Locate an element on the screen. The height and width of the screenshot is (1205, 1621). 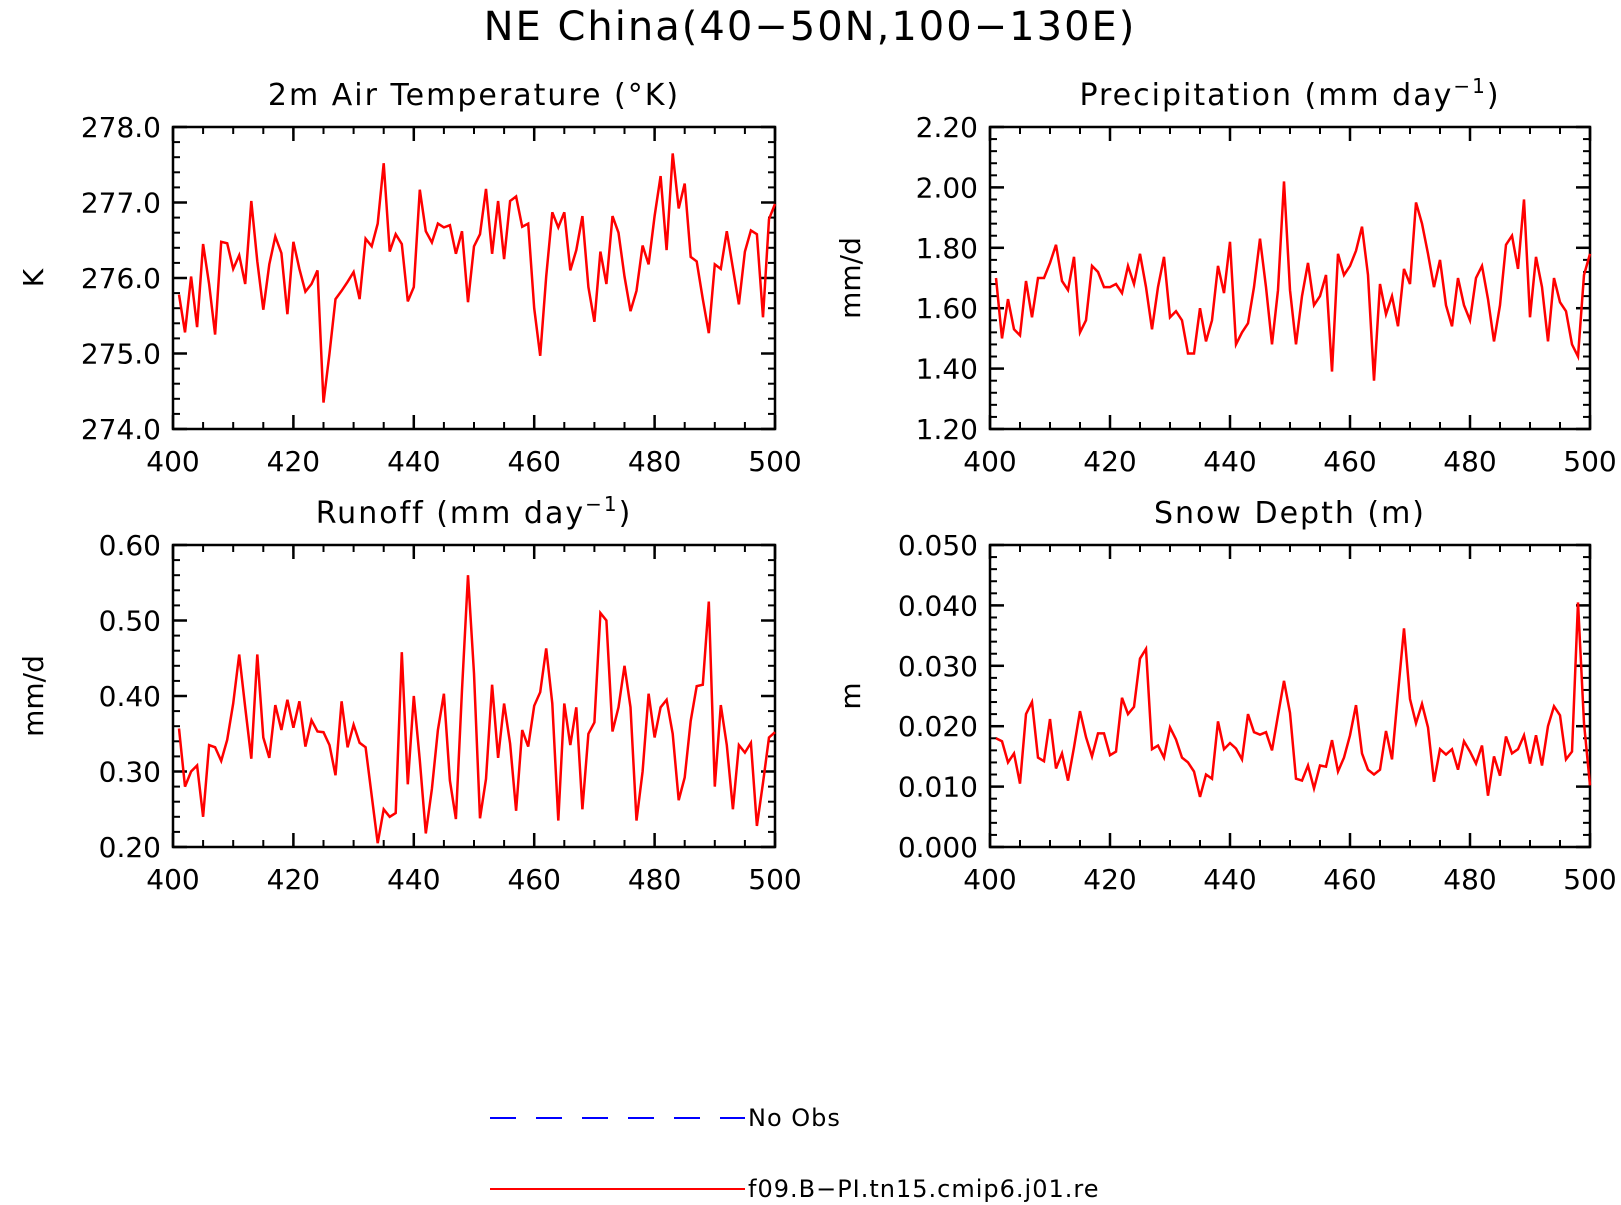
main-title: NE China(40−50N,100−130E) is located at coordinates (810, 27).